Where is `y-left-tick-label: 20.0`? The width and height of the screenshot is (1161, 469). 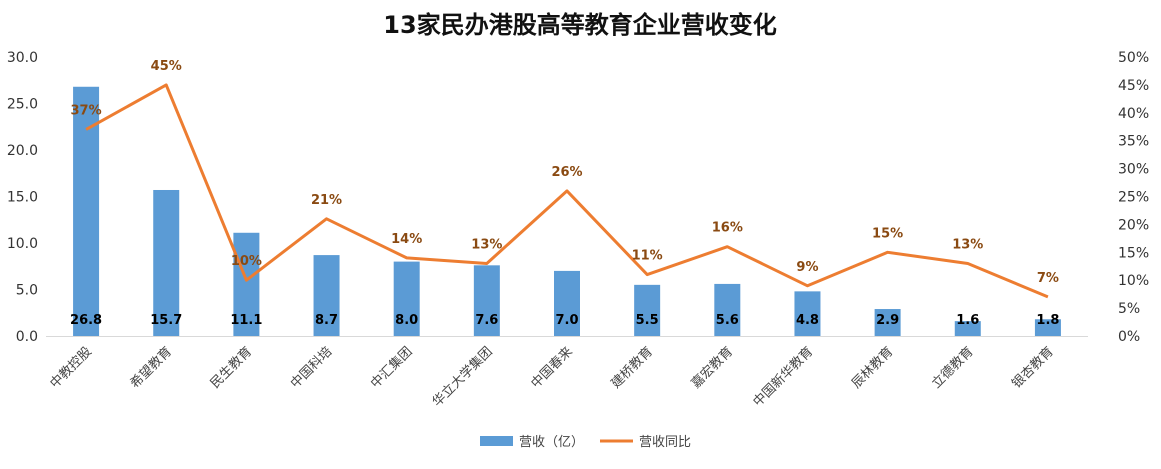
y-left-tick-label: 20.0 is located at coordinates (22, 151).